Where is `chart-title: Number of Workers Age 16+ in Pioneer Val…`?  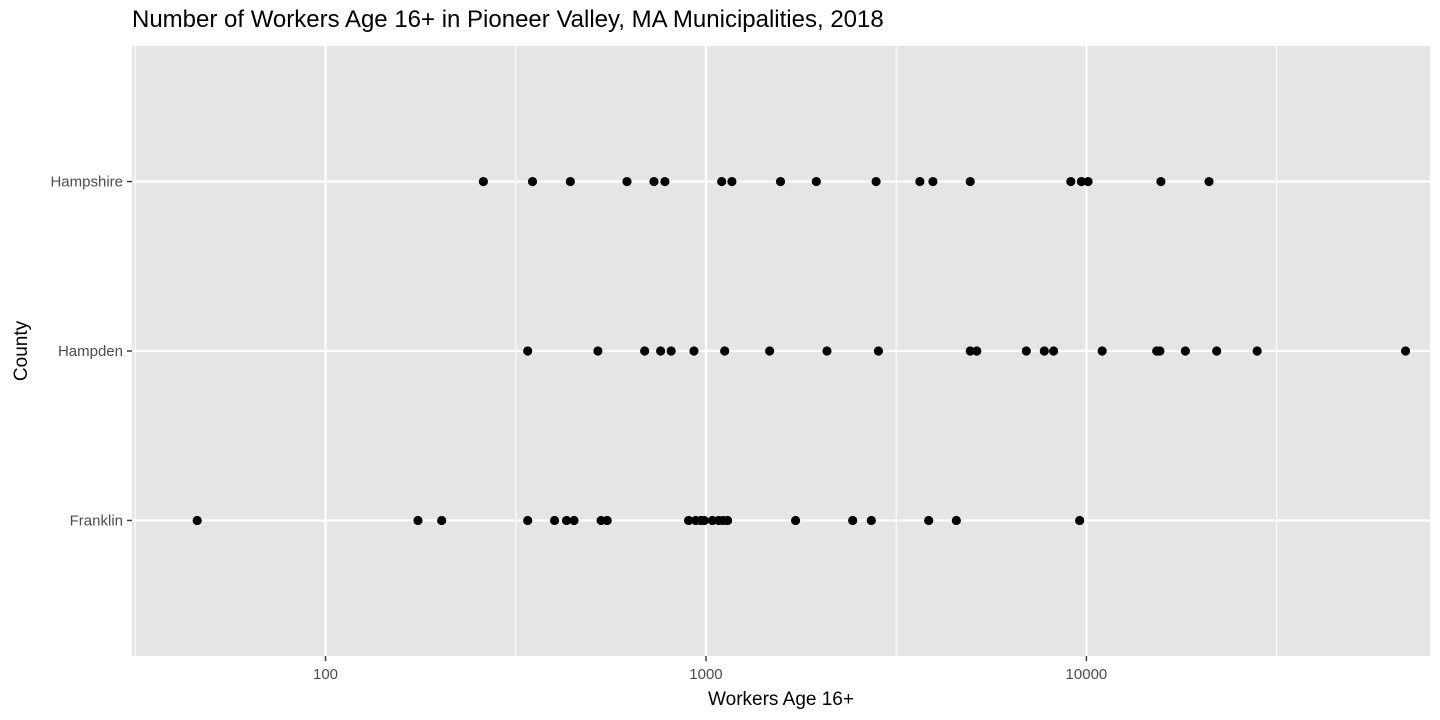 chart-title: Number of Workers Age 16+ in Pioneer Val… is located at coordinates (508, 19).